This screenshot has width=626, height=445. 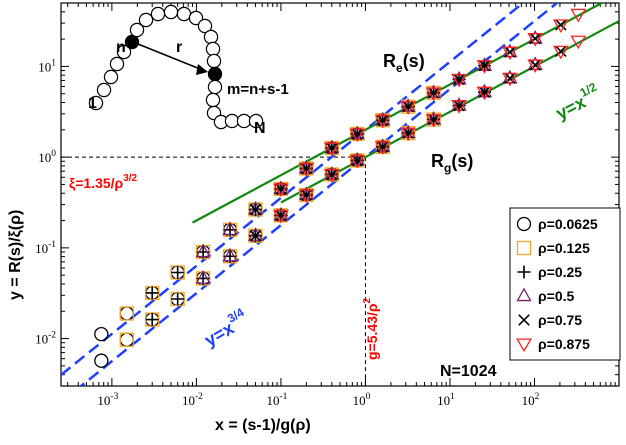 What do you see at coordinates (404, 63) in the screenshot?
I see `re-label: Re(s)` at bounding box center [404, 63].